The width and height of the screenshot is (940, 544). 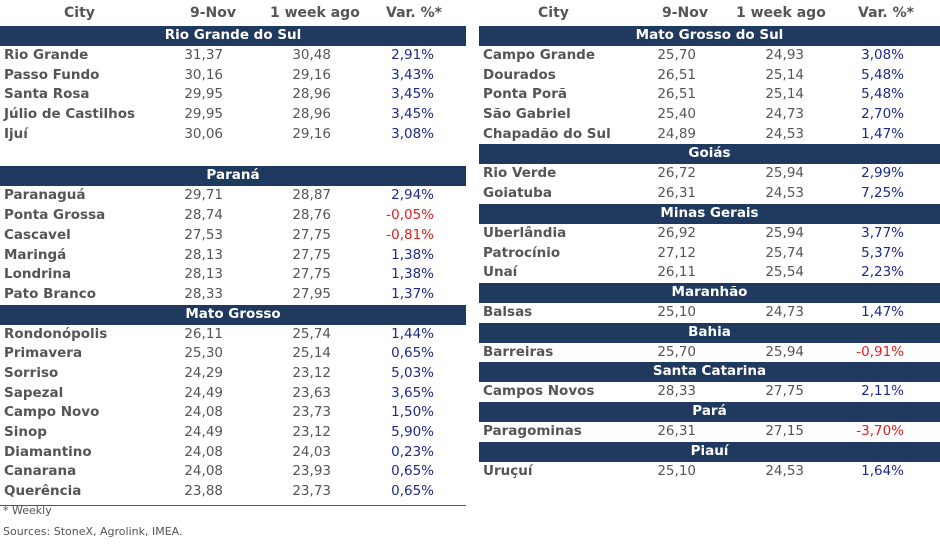 I want to click on price-week-ago: 25,54, so click(x=784, y=272).